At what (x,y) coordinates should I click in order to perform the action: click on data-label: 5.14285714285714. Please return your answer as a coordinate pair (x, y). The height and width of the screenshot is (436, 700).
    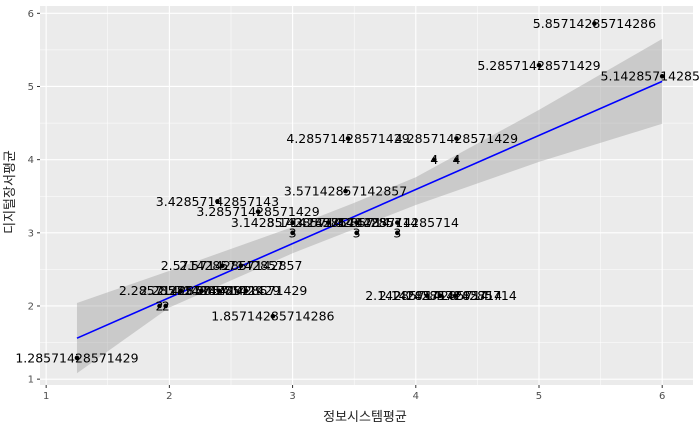
    Looking at the image, I should click on (650, 76).